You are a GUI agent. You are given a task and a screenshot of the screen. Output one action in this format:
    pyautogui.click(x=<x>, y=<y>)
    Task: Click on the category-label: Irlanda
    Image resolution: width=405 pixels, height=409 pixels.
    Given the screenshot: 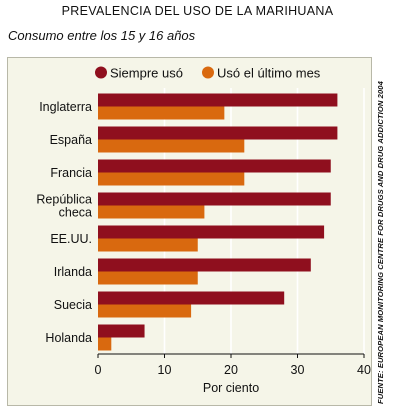 What is the action you would take?
    pyautogui.click(x=73, y=272)
    